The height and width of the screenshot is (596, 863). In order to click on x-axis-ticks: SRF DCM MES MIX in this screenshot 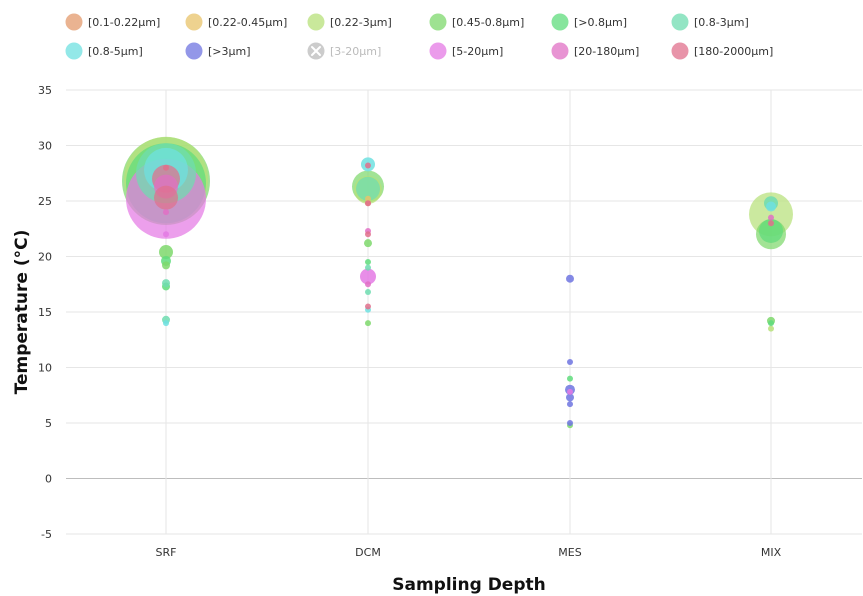, I will do `click(469, 552)`.